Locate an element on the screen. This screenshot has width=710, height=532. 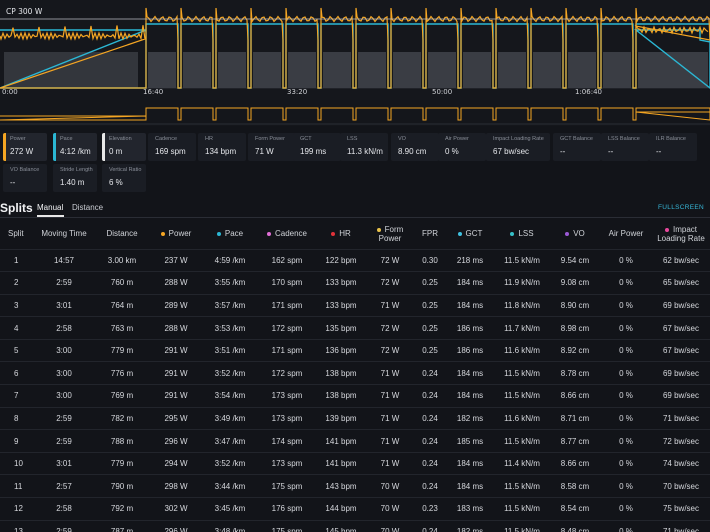
column-header: FPR is located at coordinates (430, 234).